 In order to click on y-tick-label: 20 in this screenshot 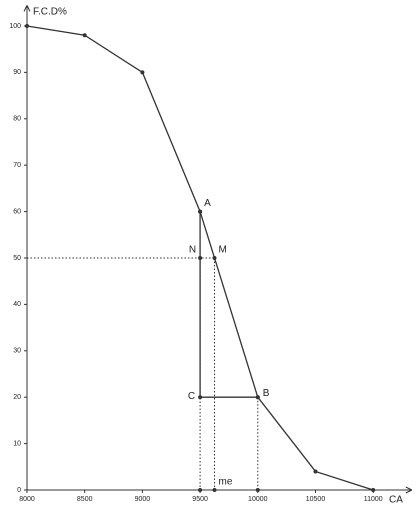, I will do `click(17, 397)`.